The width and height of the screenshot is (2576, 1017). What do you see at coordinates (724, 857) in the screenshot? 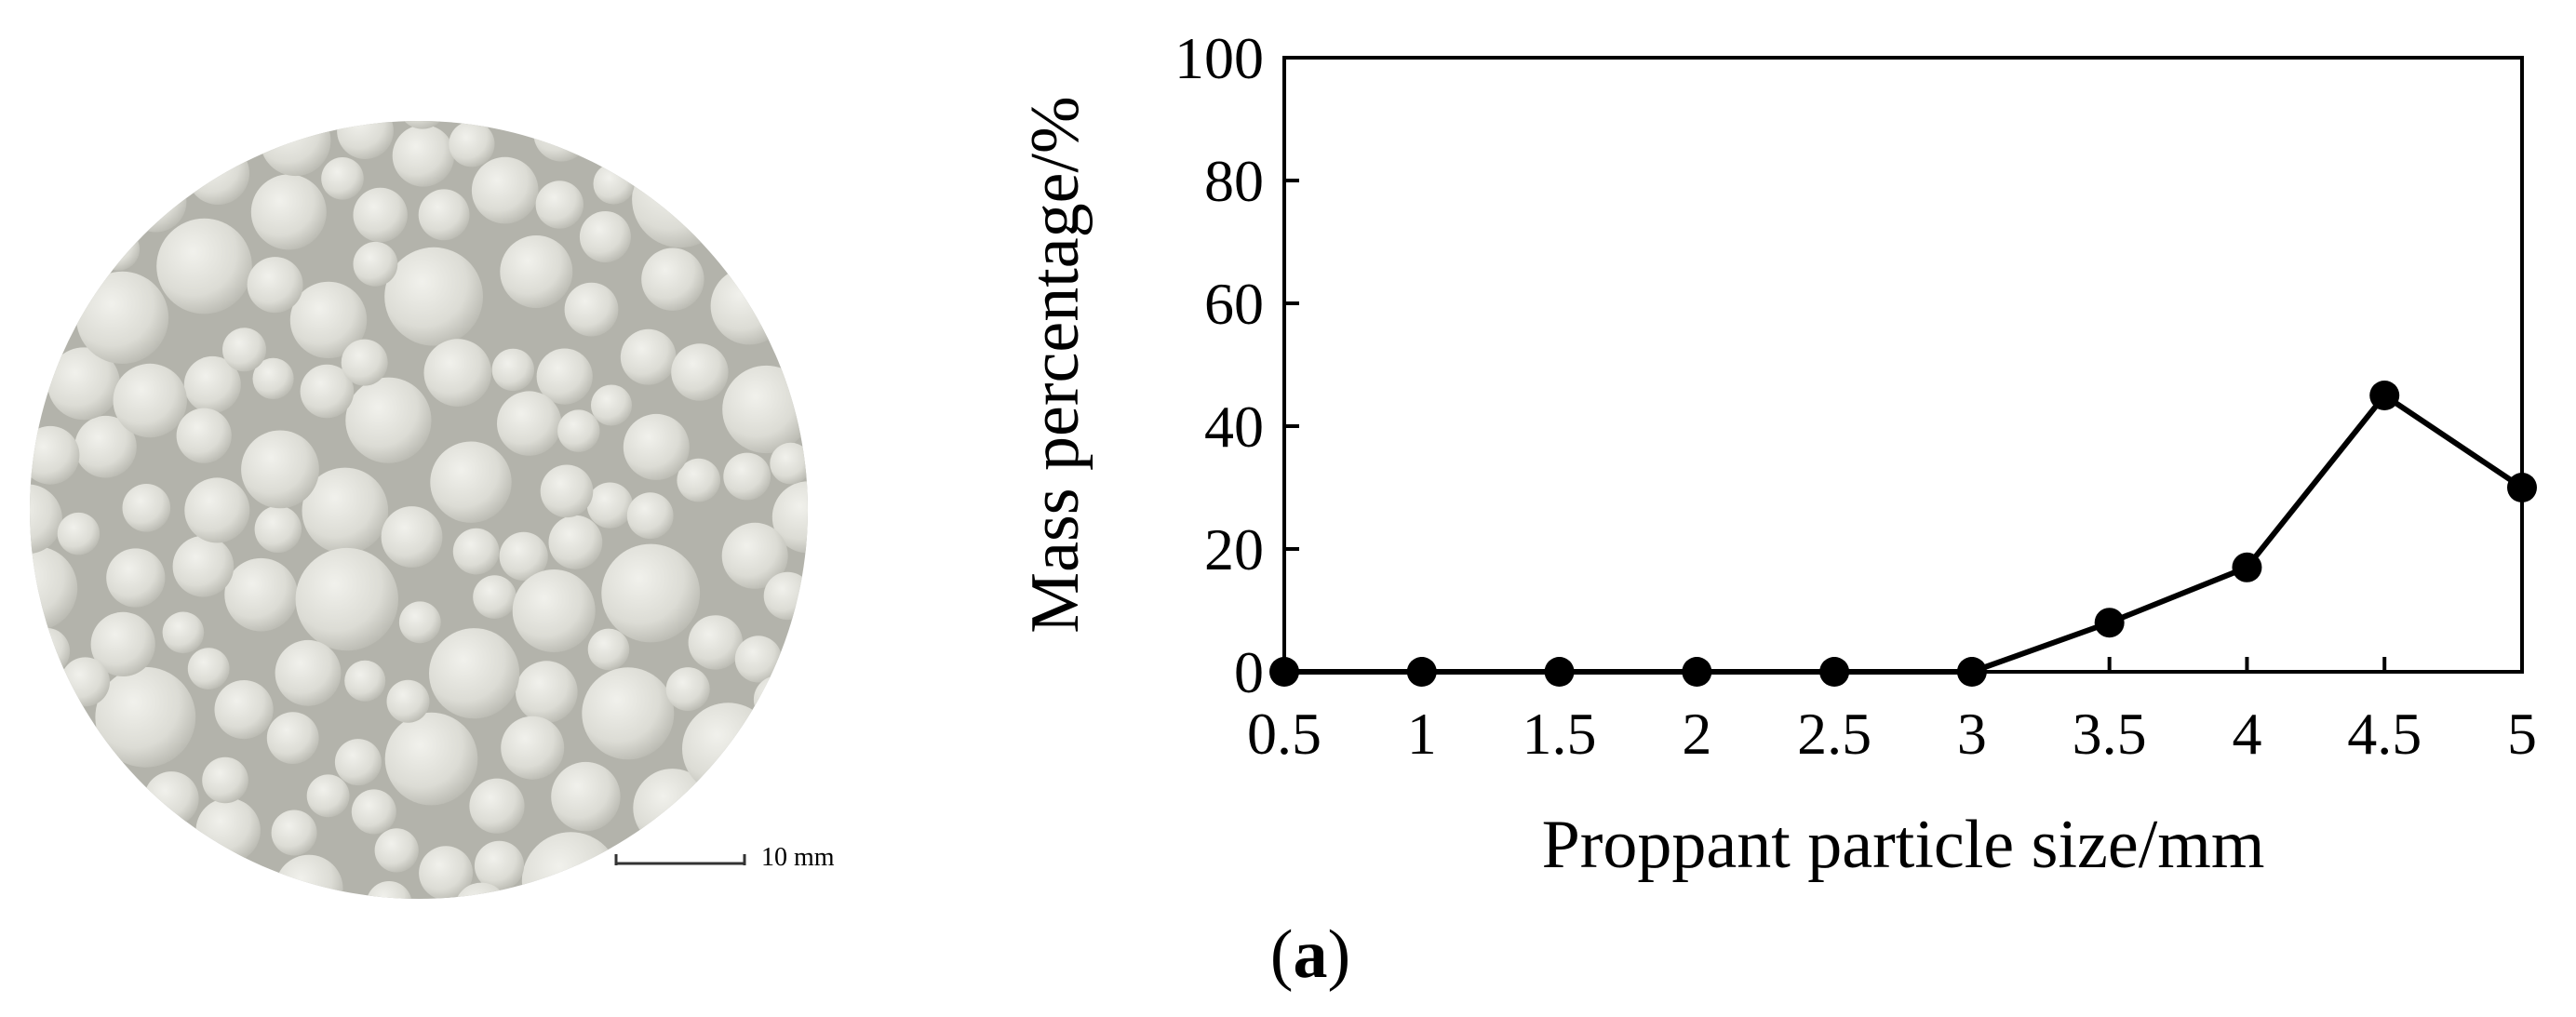
I see `scale-bar: 10 mm` at bounding box center [724, 857].